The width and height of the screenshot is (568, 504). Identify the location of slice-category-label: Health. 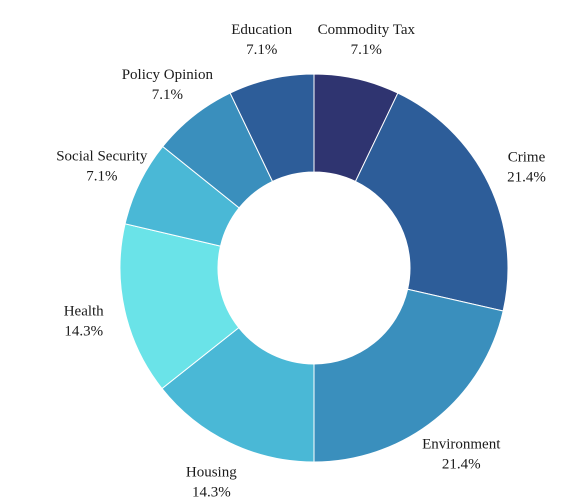
(84, 312).